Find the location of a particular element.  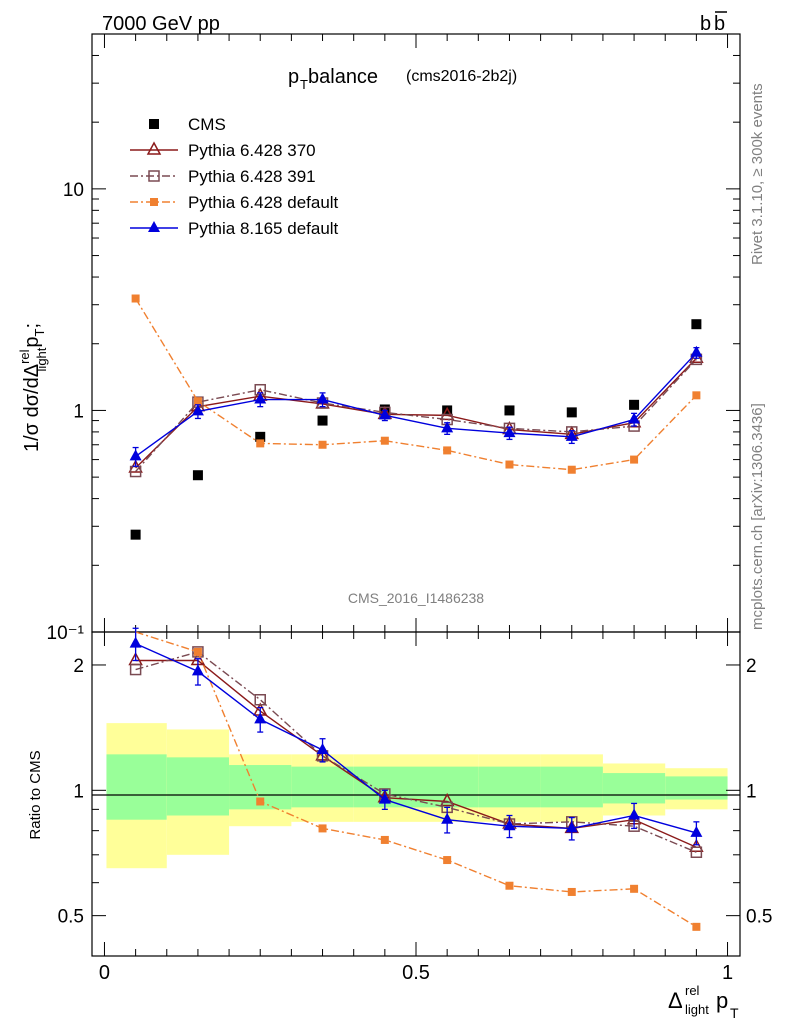

ratio-y-tick-label-right: 2 is located at coordinates (751, 666).